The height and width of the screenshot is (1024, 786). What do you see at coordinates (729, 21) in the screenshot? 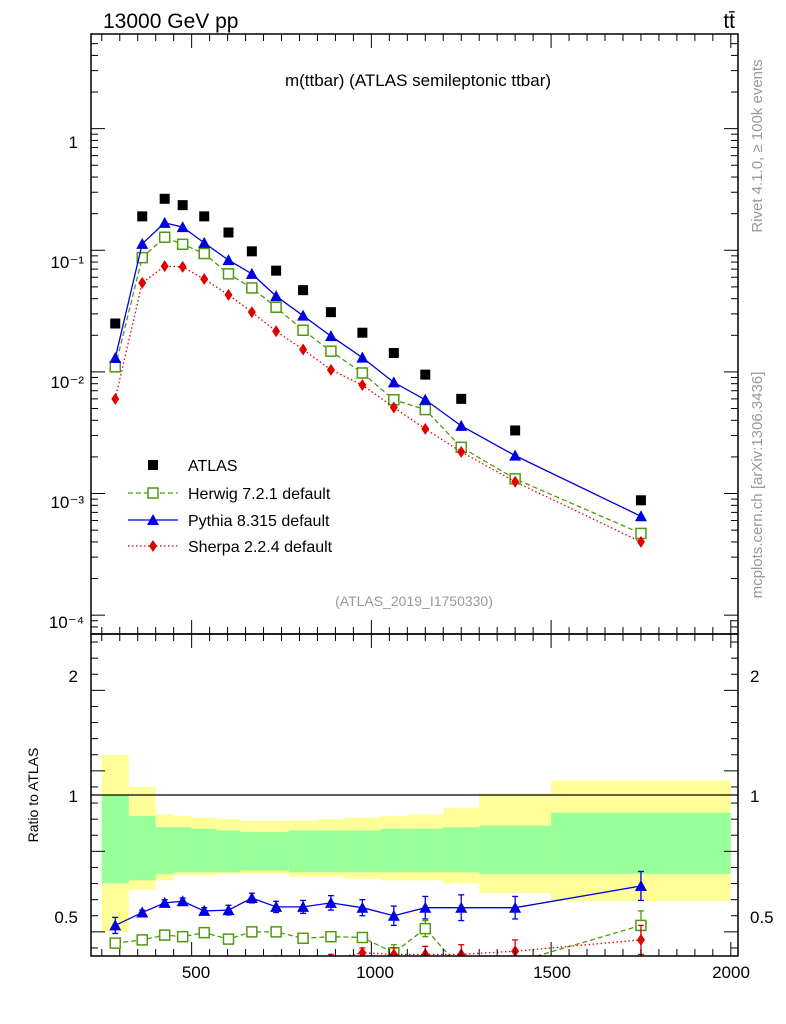
I see `process-label: tt̄` at bounding box center [729, 21].